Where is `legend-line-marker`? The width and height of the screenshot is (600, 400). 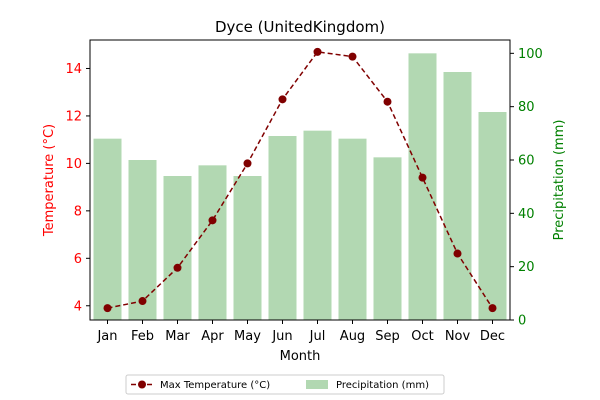 legend-line-marker is located at coordinates (142, 384).